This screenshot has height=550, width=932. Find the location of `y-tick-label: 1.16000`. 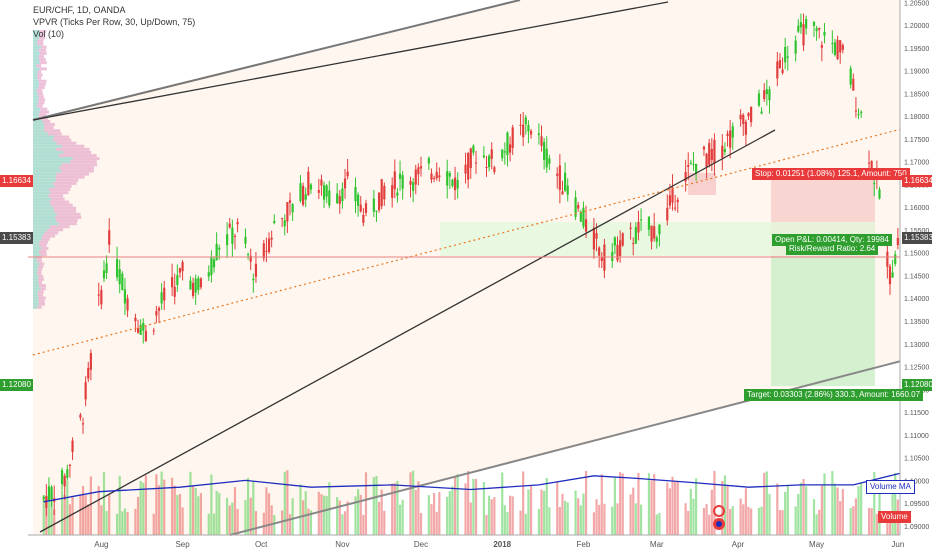

y-tick-label: 1.16000 is located at coordinates (916, 208).